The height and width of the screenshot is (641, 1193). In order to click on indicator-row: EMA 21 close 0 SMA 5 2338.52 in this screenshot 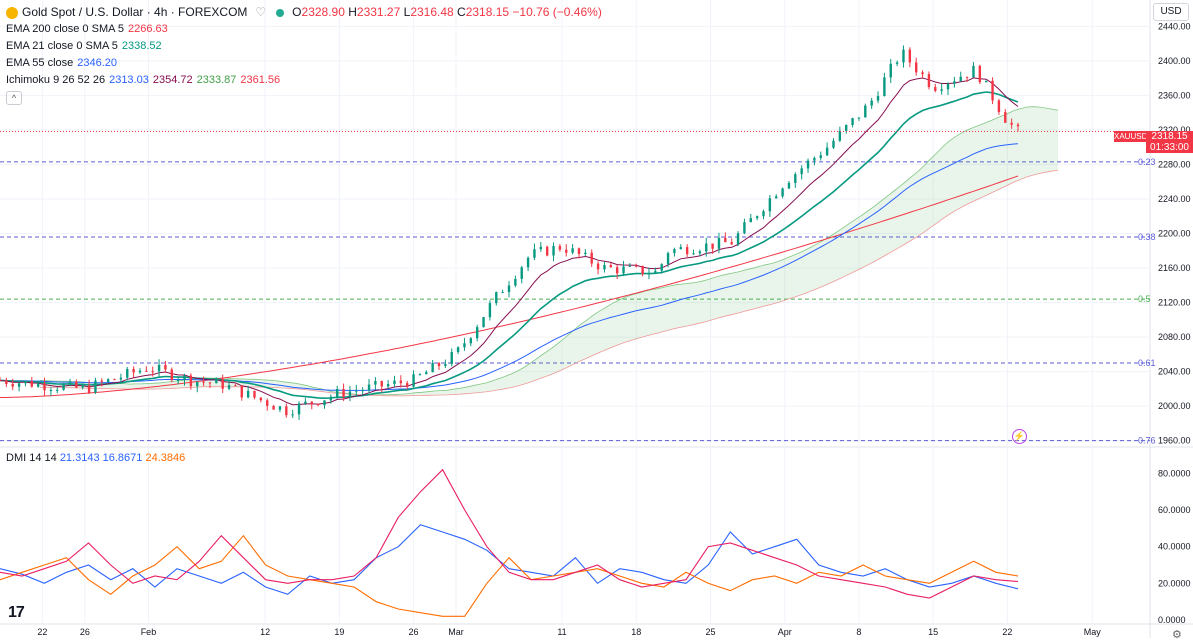, I will do `click(304, 46)`.